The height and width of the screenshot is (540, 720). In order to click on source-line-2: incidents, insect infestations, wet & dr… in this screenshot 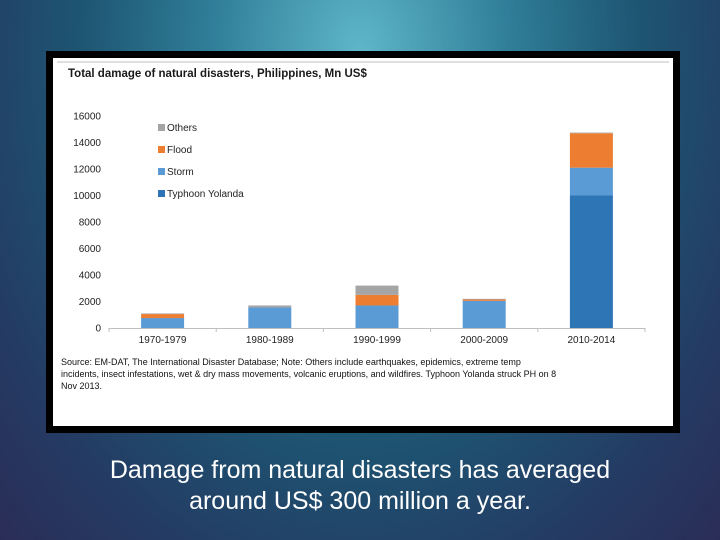, I will do `click(308, 374)`.